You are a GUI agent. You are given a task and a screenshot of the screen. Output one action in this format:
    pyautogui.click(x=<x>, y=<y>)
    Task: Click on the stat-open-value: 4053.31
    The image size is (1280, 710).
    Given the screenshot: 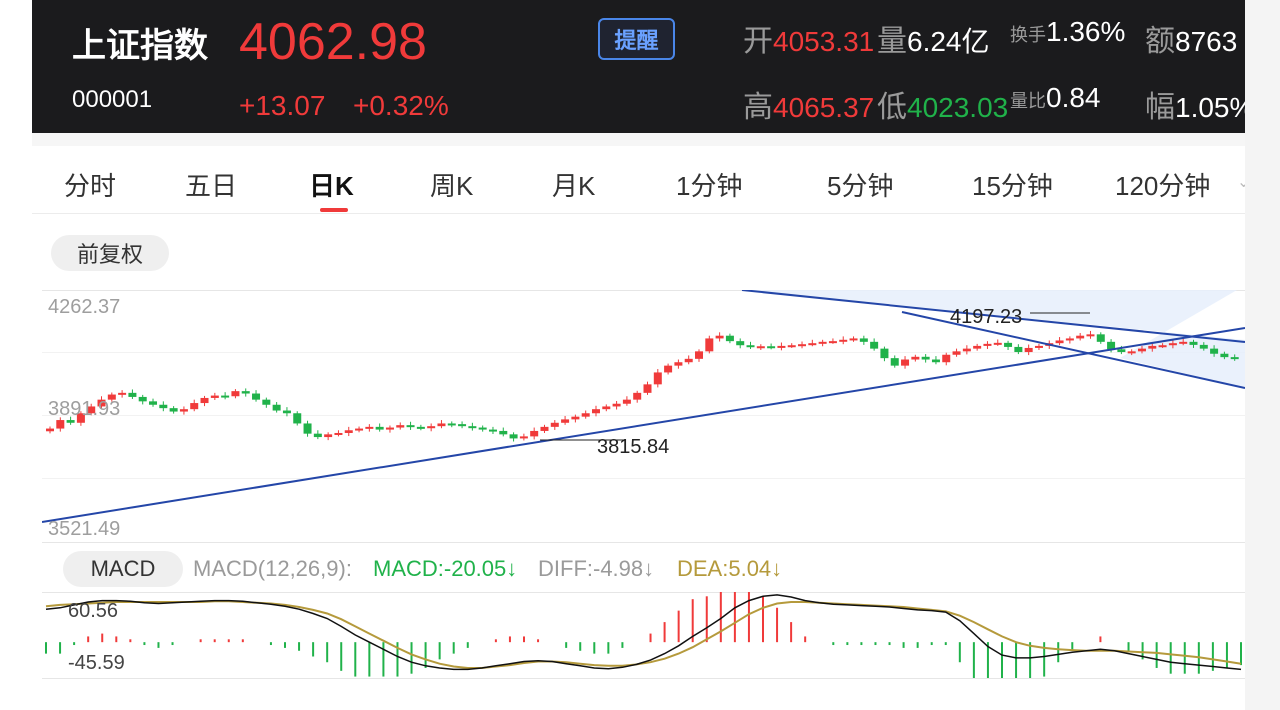 What is the action you would take?
    pyautogui.click(x=824, y=41)
    